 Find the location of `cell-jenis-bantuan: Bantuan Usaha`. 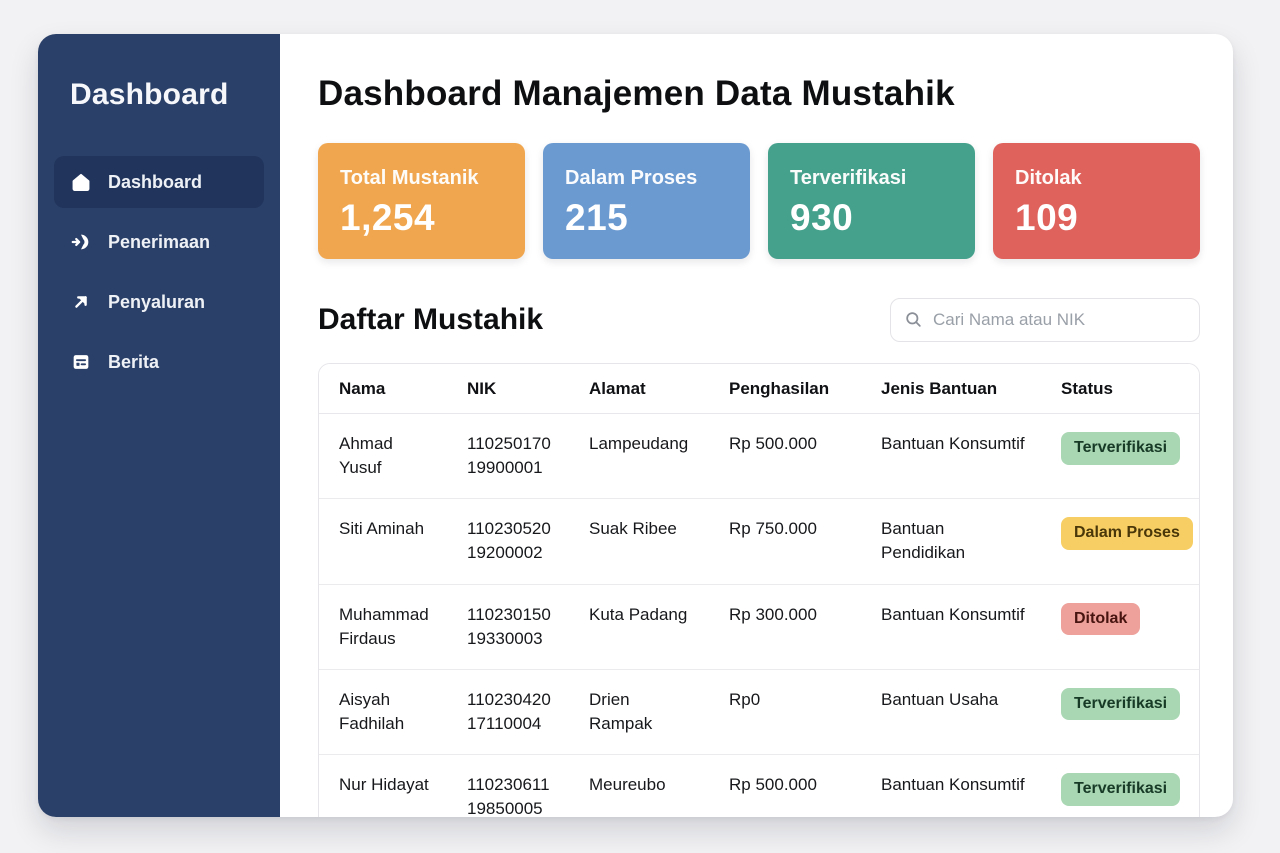

cell-jenis-bantuan: Bantuan Usaha is located at coordinates (951, 712).